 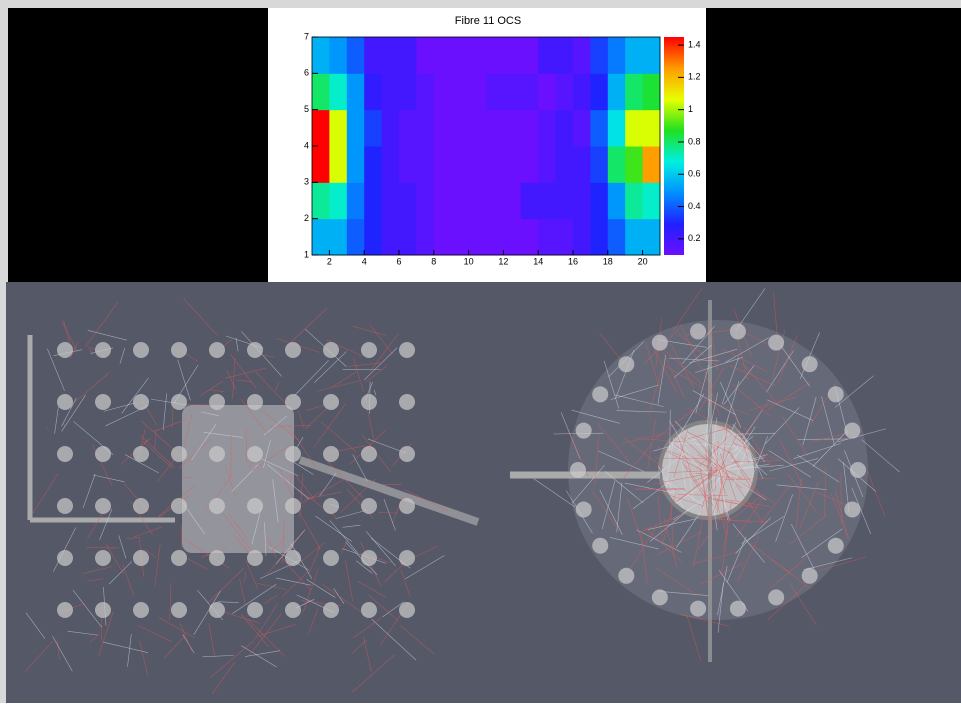 What do you see at coordinates (238, 479) in the screenshot?
I see `cylinder` at bounding box center [238, 479].